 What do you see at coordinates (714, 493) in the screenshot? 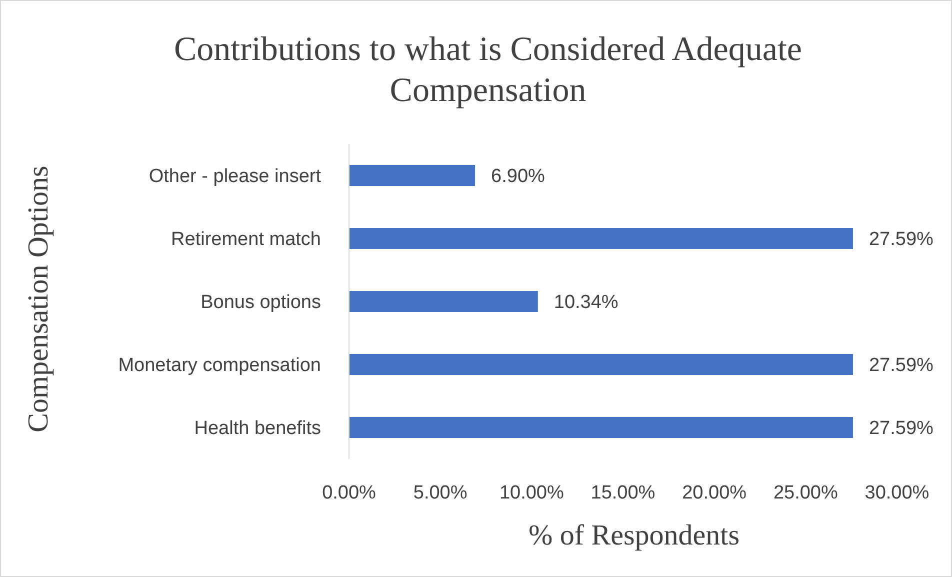
I see `x-tick-label: 20.00%` at bounding box center [714, 493].